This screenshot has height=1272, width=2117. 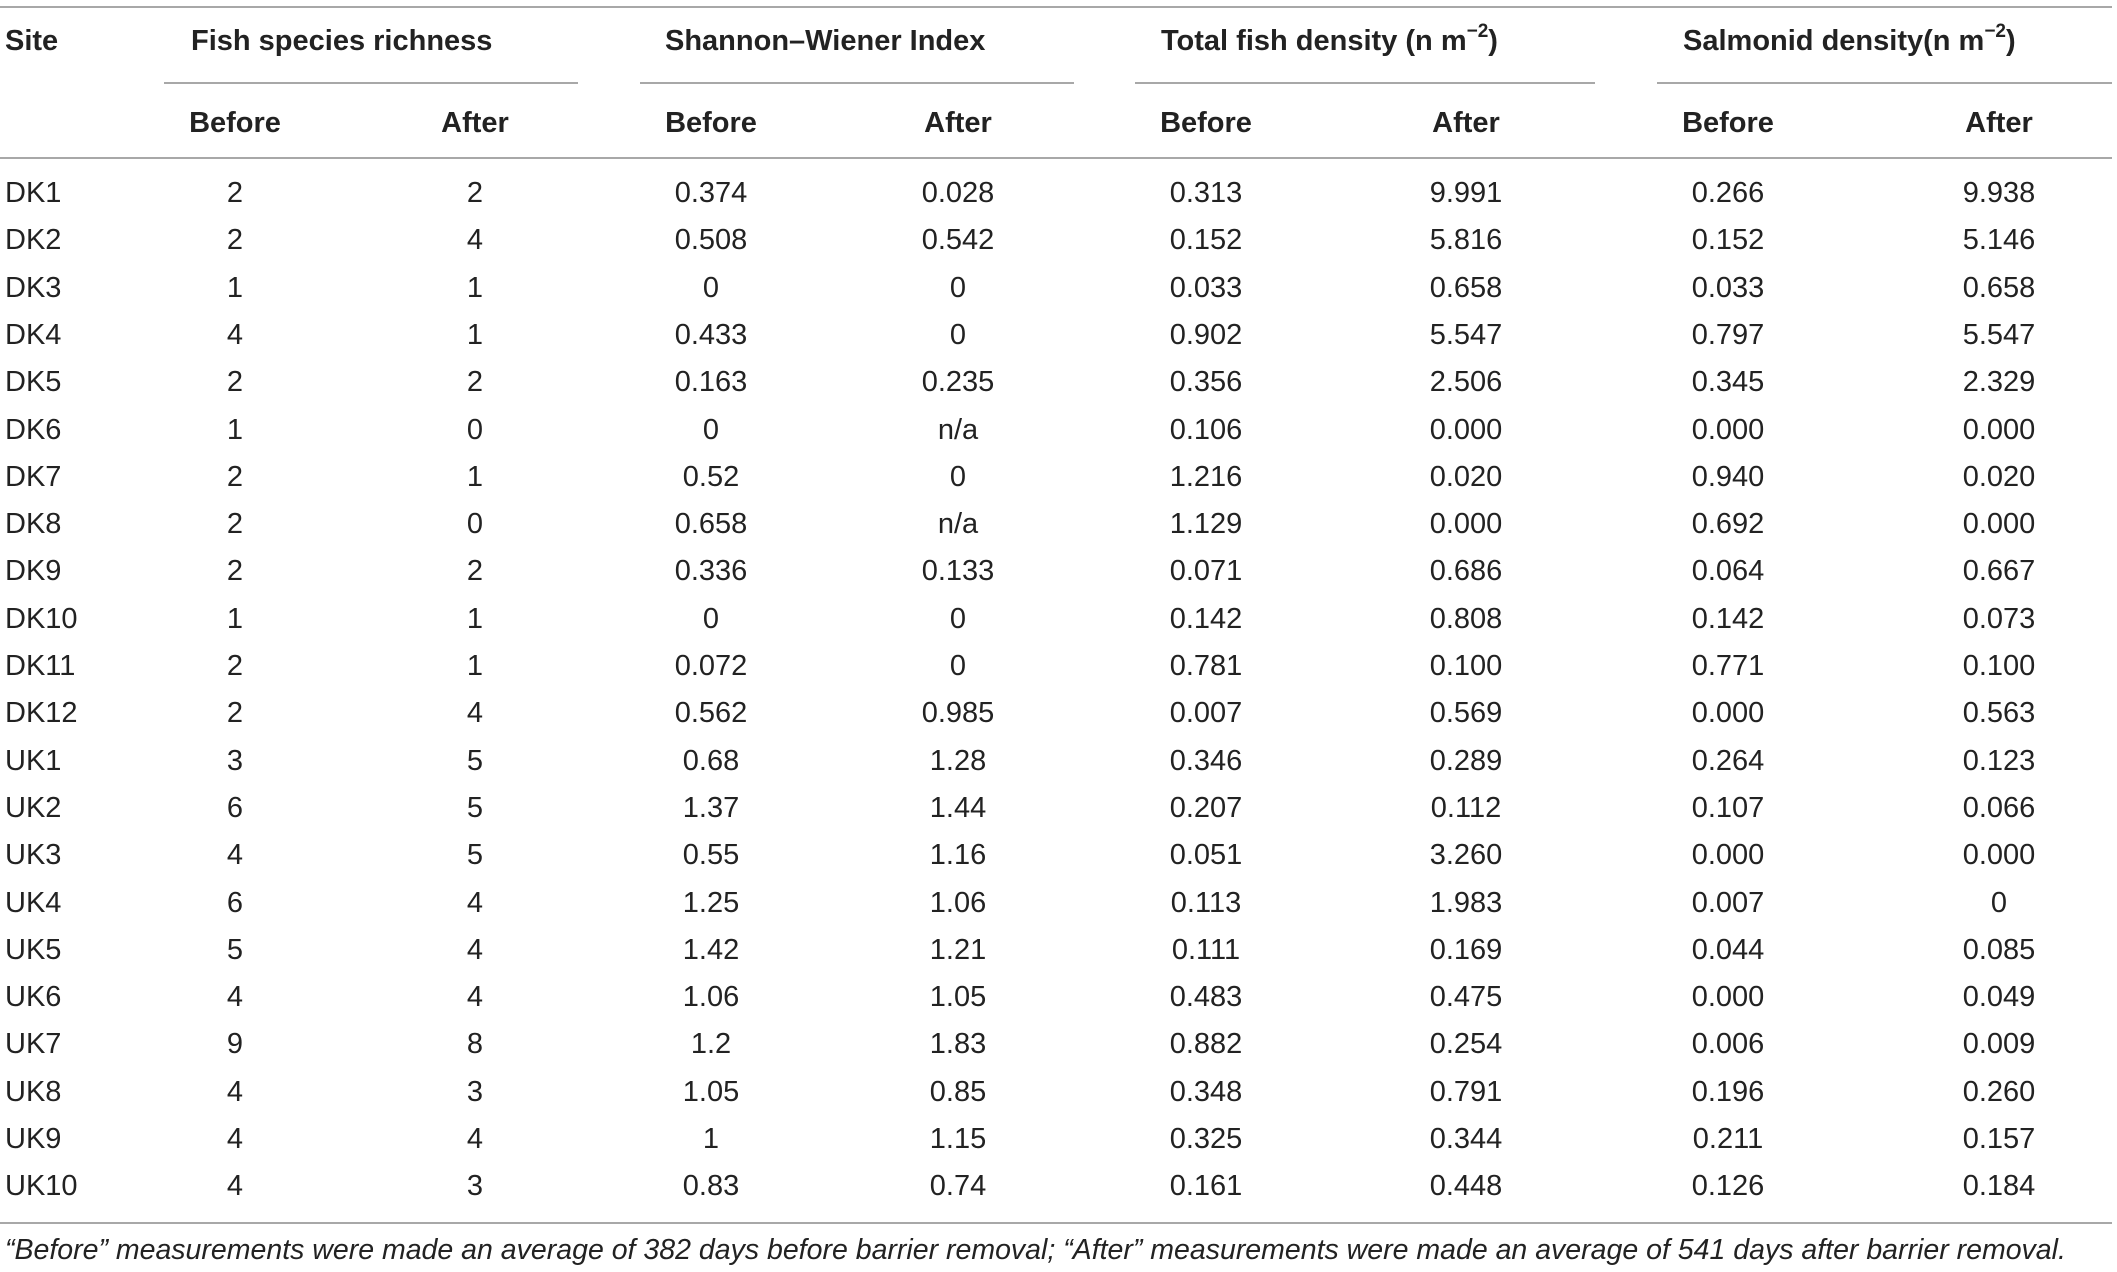 I want to click on cell-shannon-before: 0.83, so click(x=711, y=1186).